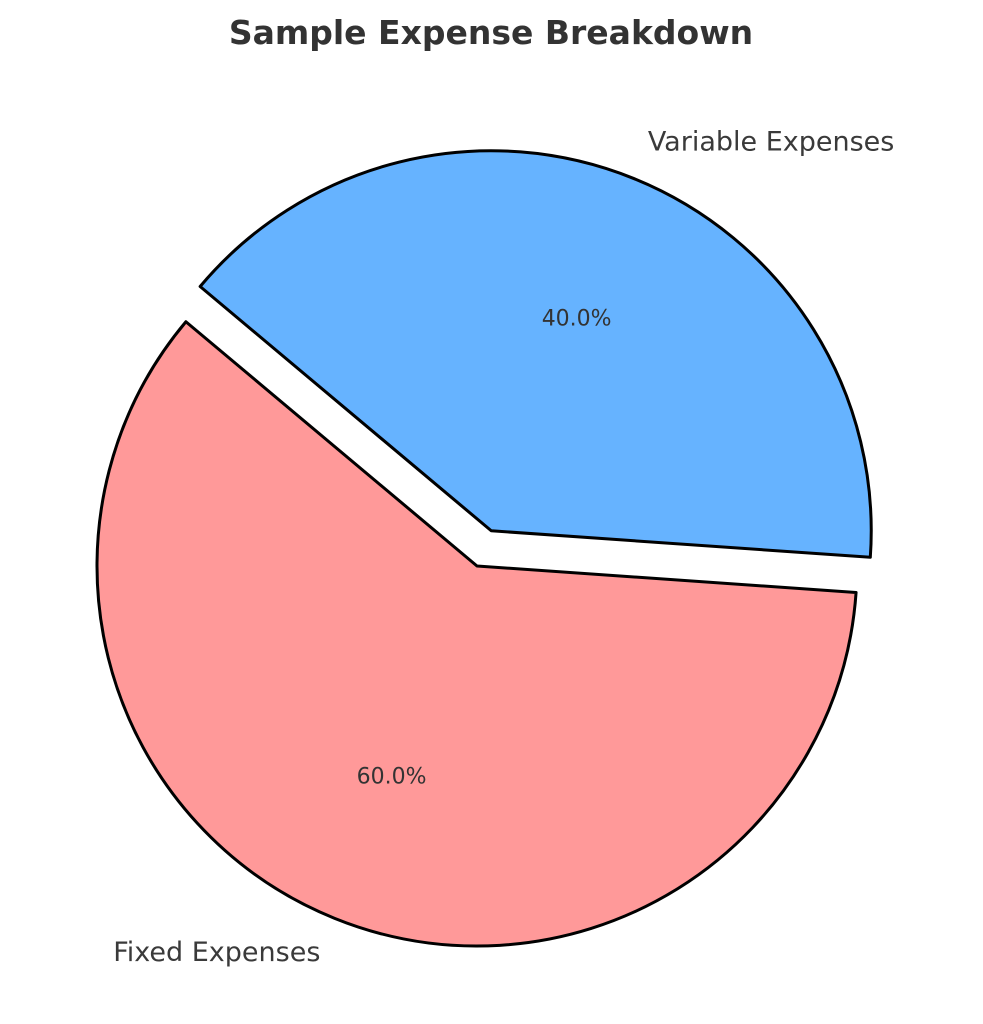 This screenshot has height=1024, width=983. What do you see at coordinates (392, 776) in the screenshot?
I see `percent-label-fixed-expenses: 60.0%` at bounding box center [392, 776].